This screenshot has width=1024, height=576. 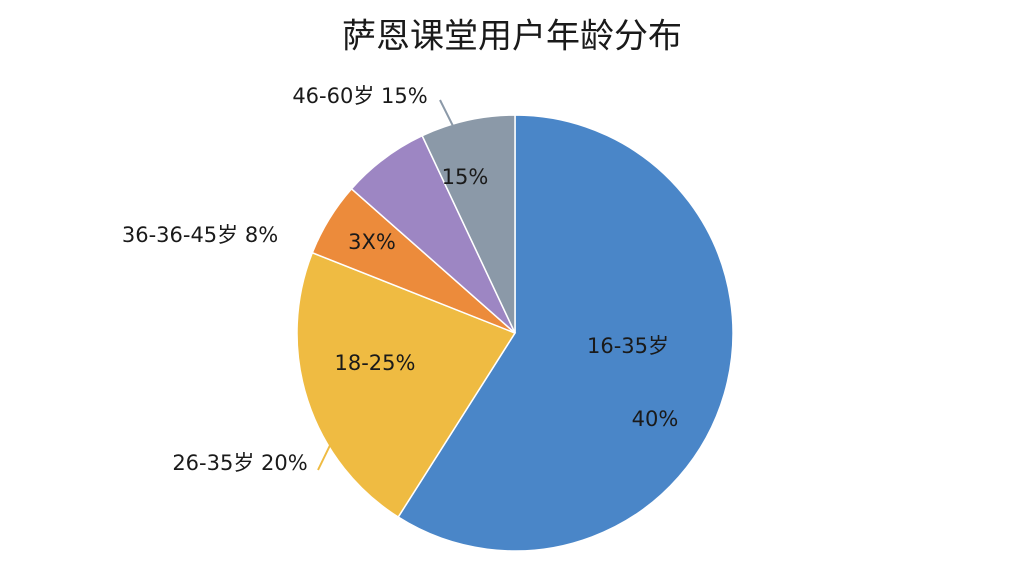 I want to click on annotation: 26-35岁 20%, so click(x=239, y=463).